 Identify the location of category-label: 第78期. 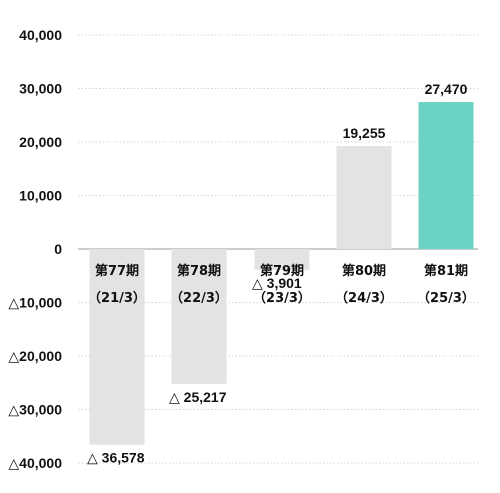
(199, 271).